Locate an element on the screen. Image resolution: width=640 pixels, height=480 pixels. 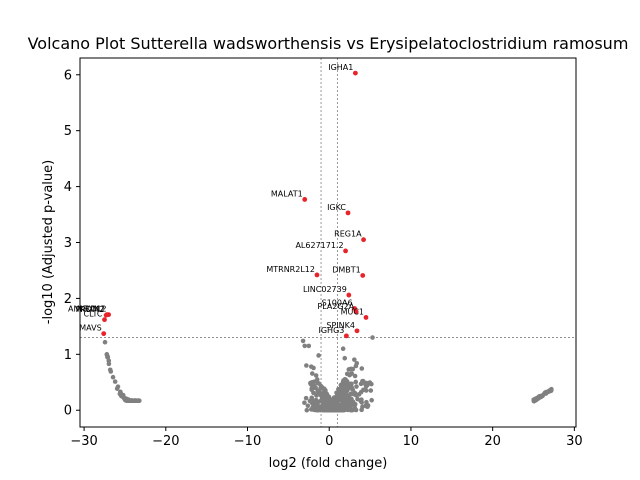
x-tick-label-5: 20 is located at coordinates (492, 441).